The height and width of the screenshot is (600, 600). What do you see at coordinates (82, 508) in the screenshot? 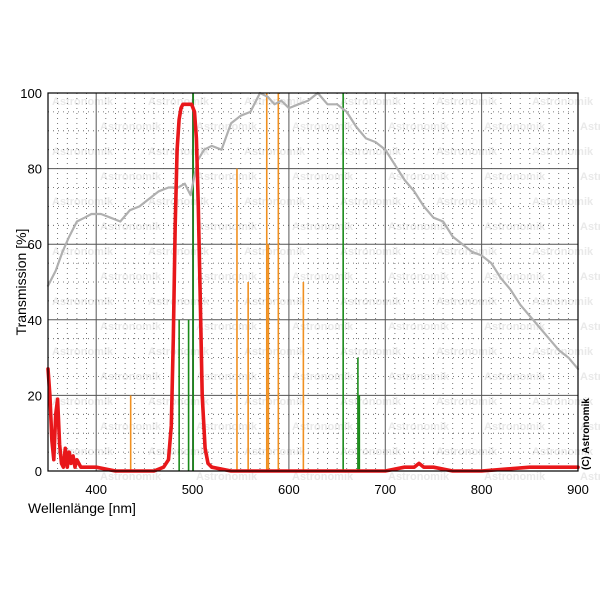
I see `x-axis-label: Wellenlänge [nm]` at bounding box center [82, 508].